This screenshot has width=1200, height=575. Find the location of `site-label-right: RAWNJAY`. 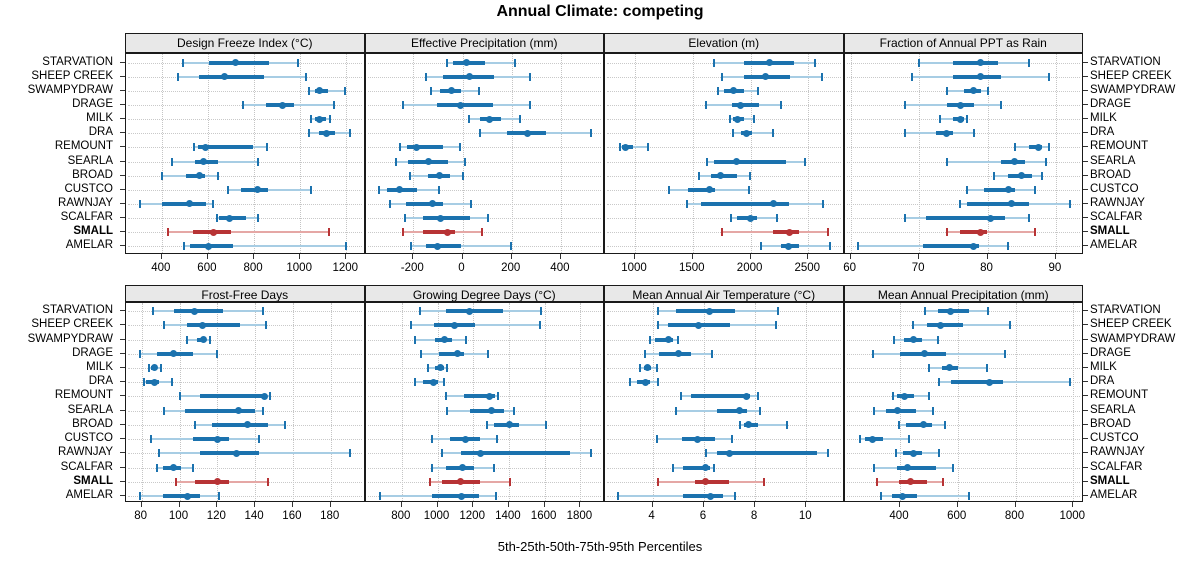

site-label-right: RAWNJAY is located at coordinates (1117, 202).